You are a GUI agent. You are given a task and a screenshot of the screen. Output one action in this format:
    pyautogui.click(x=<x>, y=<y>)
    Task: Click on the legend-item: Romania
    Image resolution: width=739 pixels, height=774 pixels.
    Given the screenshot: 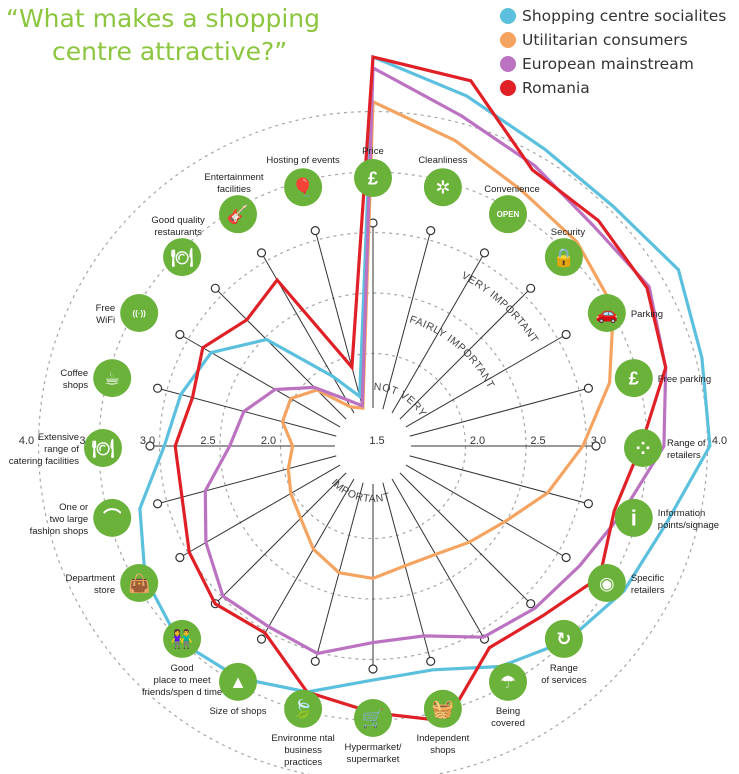 What is the action you would take?
    pyautogui.click(x=613, y=88)
    